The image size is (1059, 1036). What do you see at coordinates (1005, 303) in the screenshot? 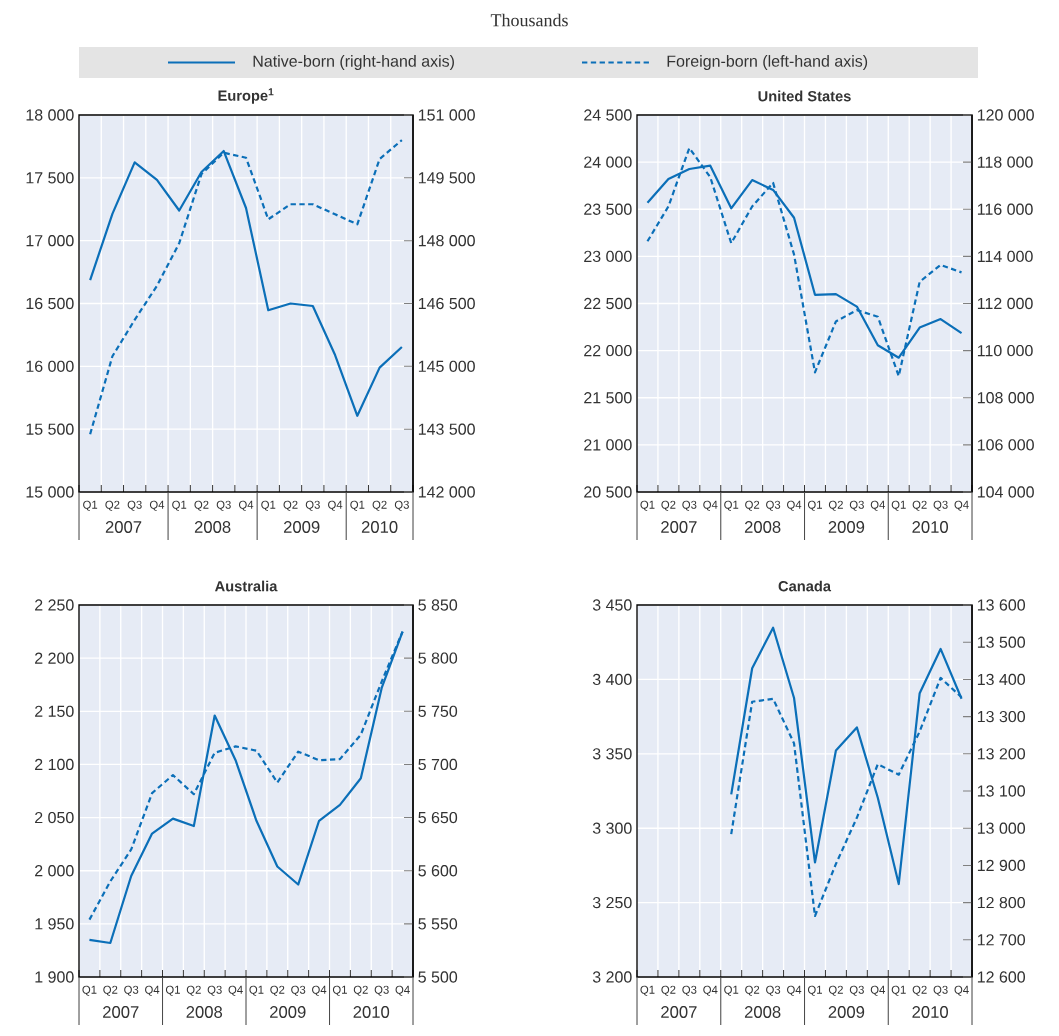
I see `y2-tick-label: 112 000` at bounding box center [1005, 303].